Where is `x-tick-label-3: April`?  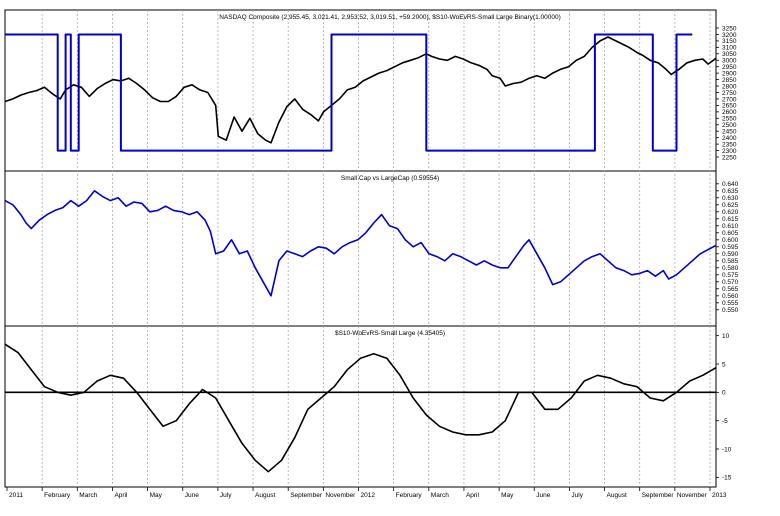
x-tick-label-3: April is located at coordinates (121, 495).